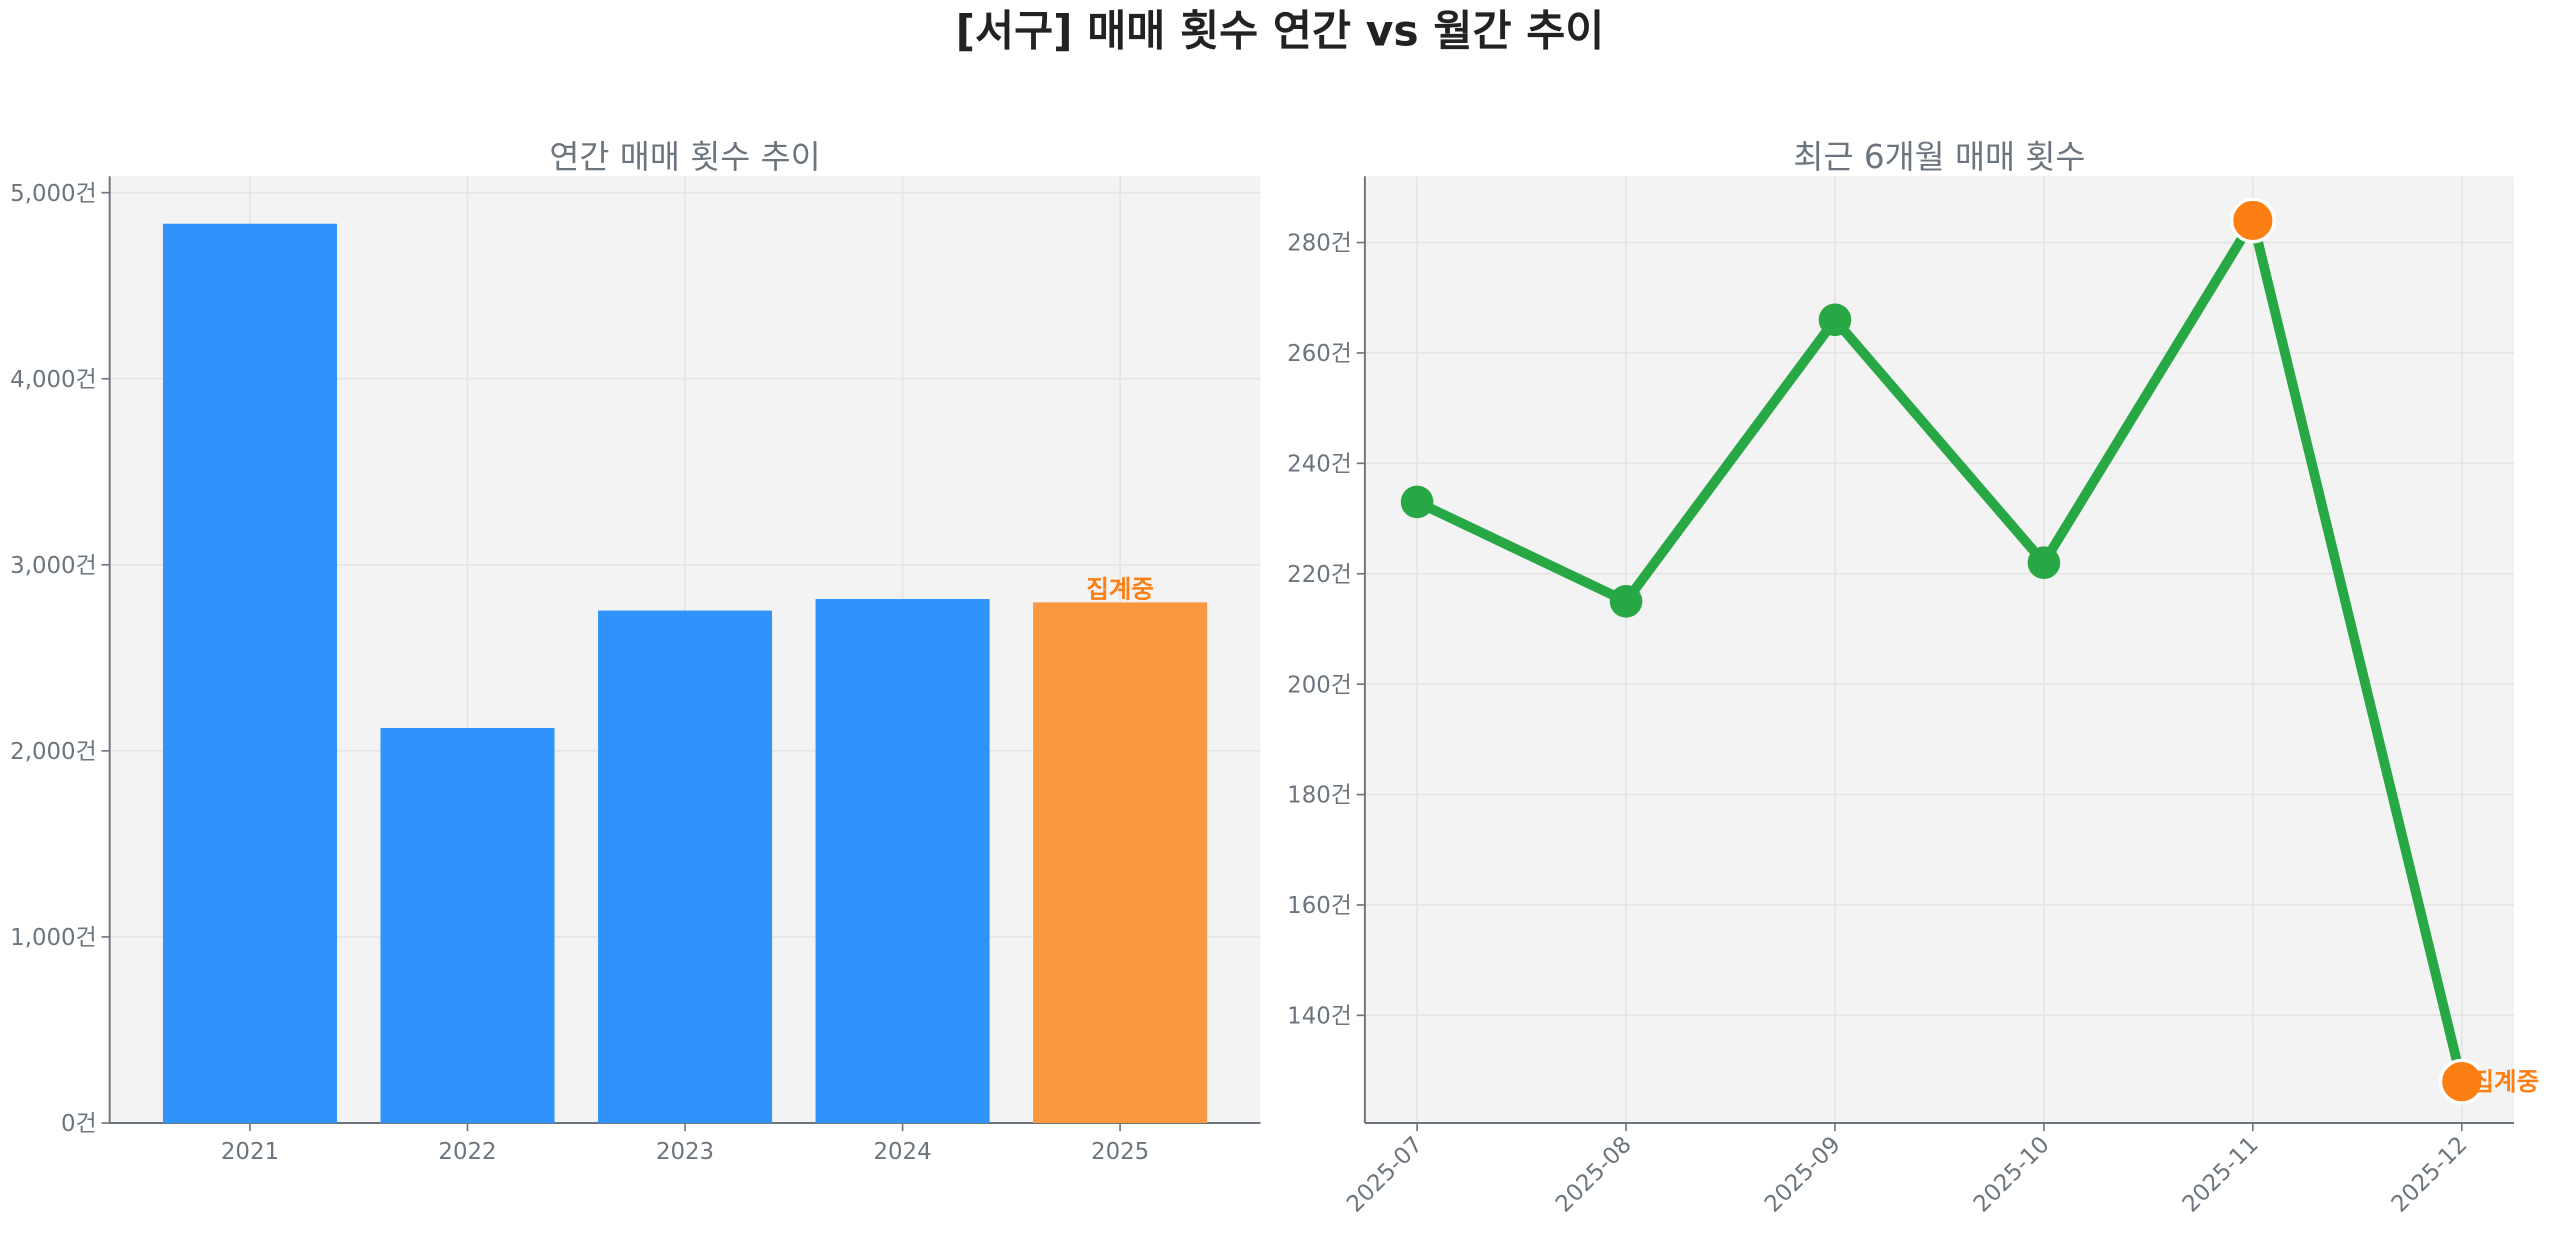 The image size is (2560, 1234). Describe the element at coordinates (684, 157) in the screenshot. I see `chart-title: 연간 매매 횟수 추이` at that location.